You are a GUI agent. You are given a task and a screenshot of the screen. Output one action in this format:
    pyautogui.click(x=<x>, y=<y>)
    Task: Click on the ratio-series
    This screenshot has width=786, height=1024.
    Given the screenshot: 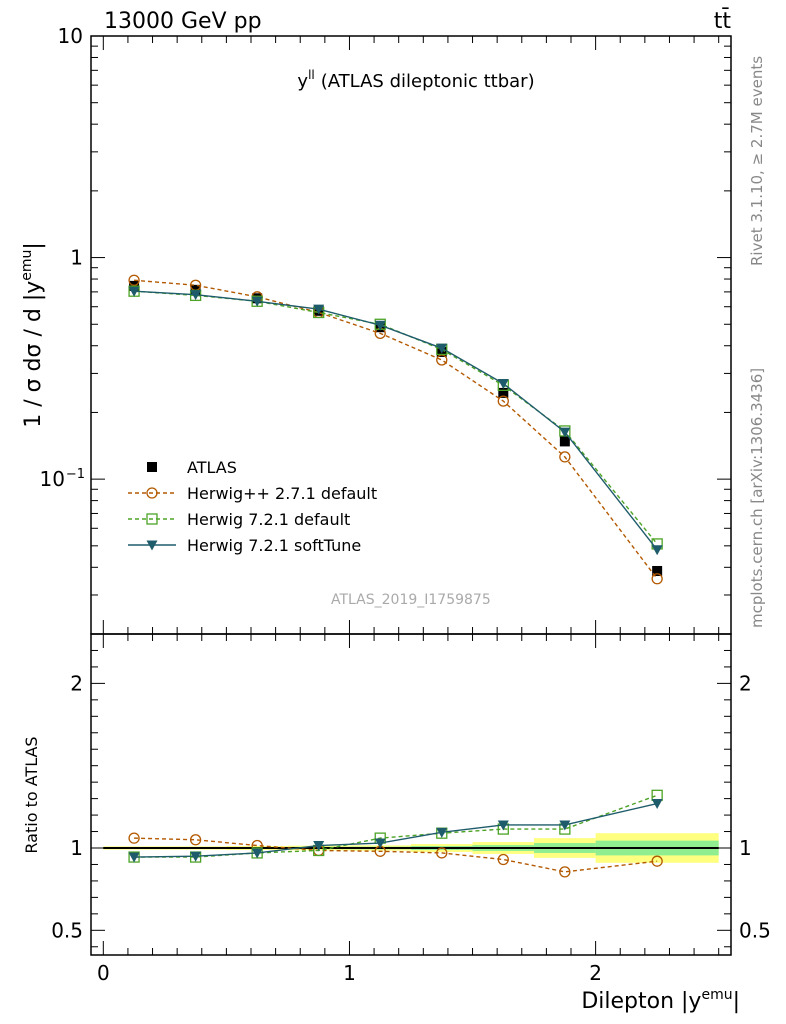 What is the action you would take?
    pyautogui.click(x=395, y=833)
    